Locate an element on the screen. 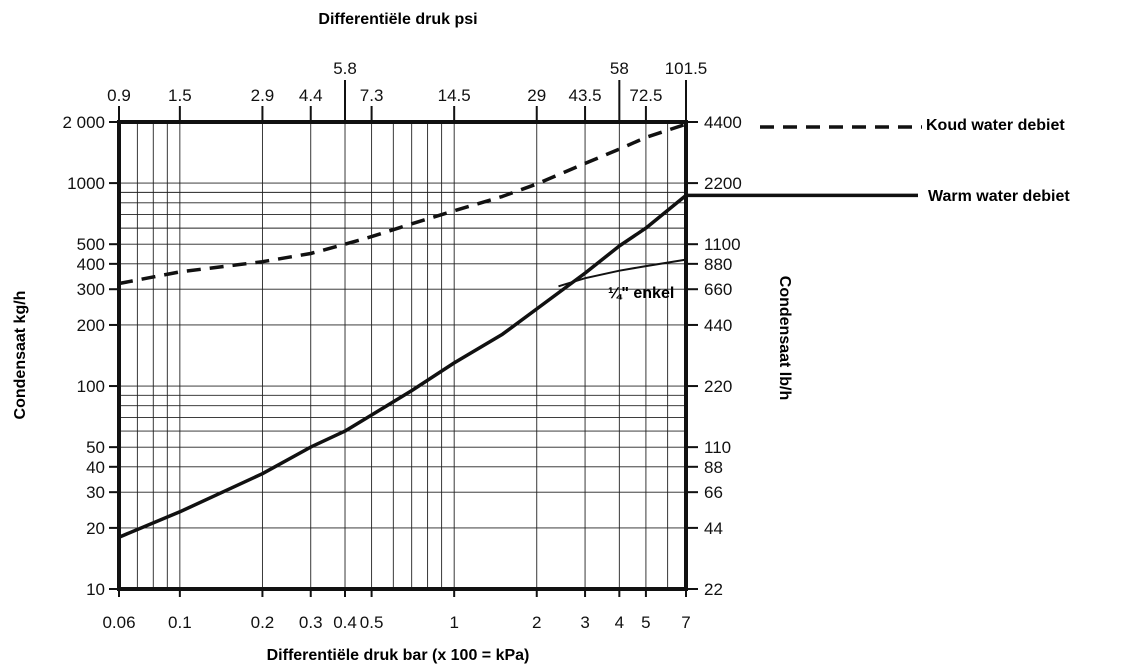 The width and height of the screenshot is (1131, 668). x-tick-label-bottom: 1 is located at coordinates (453, 622).